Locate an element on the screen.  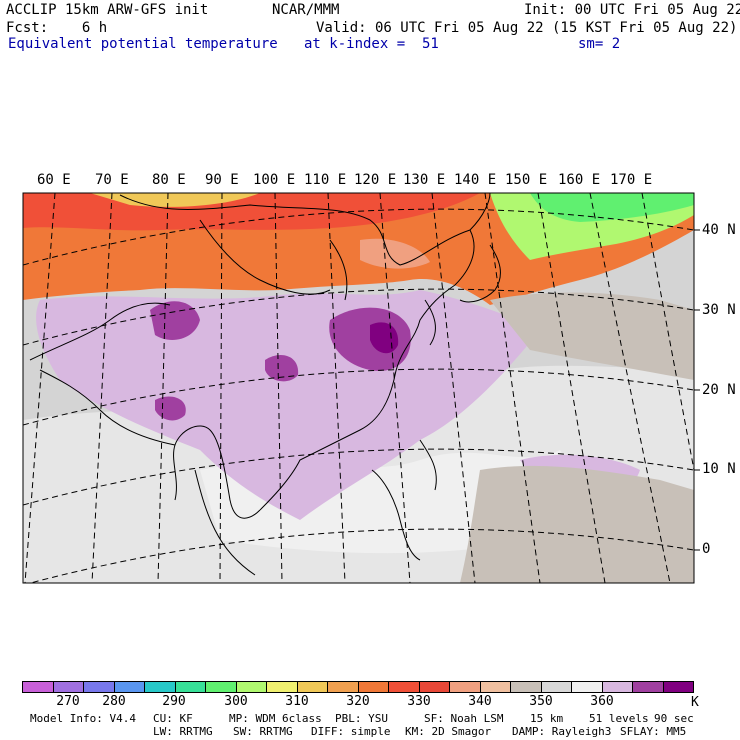
parallel-30n is located at coordinates (358, 317).